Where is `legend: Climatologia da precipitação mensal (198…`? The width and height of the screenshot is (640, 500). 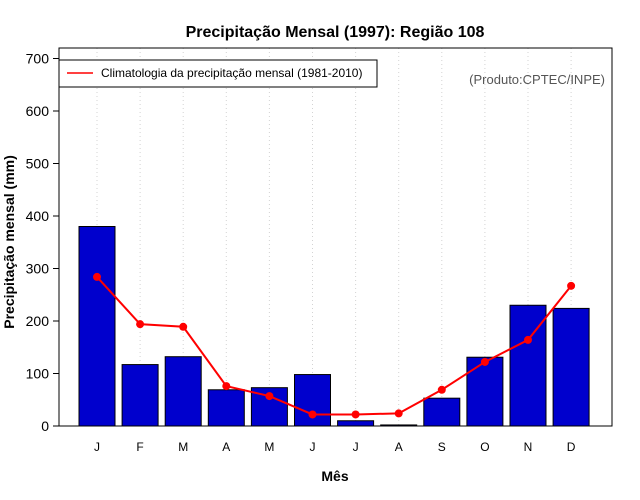
legend: Climatologia da precipitação mensal (198… is located at coordinates (218, 73).